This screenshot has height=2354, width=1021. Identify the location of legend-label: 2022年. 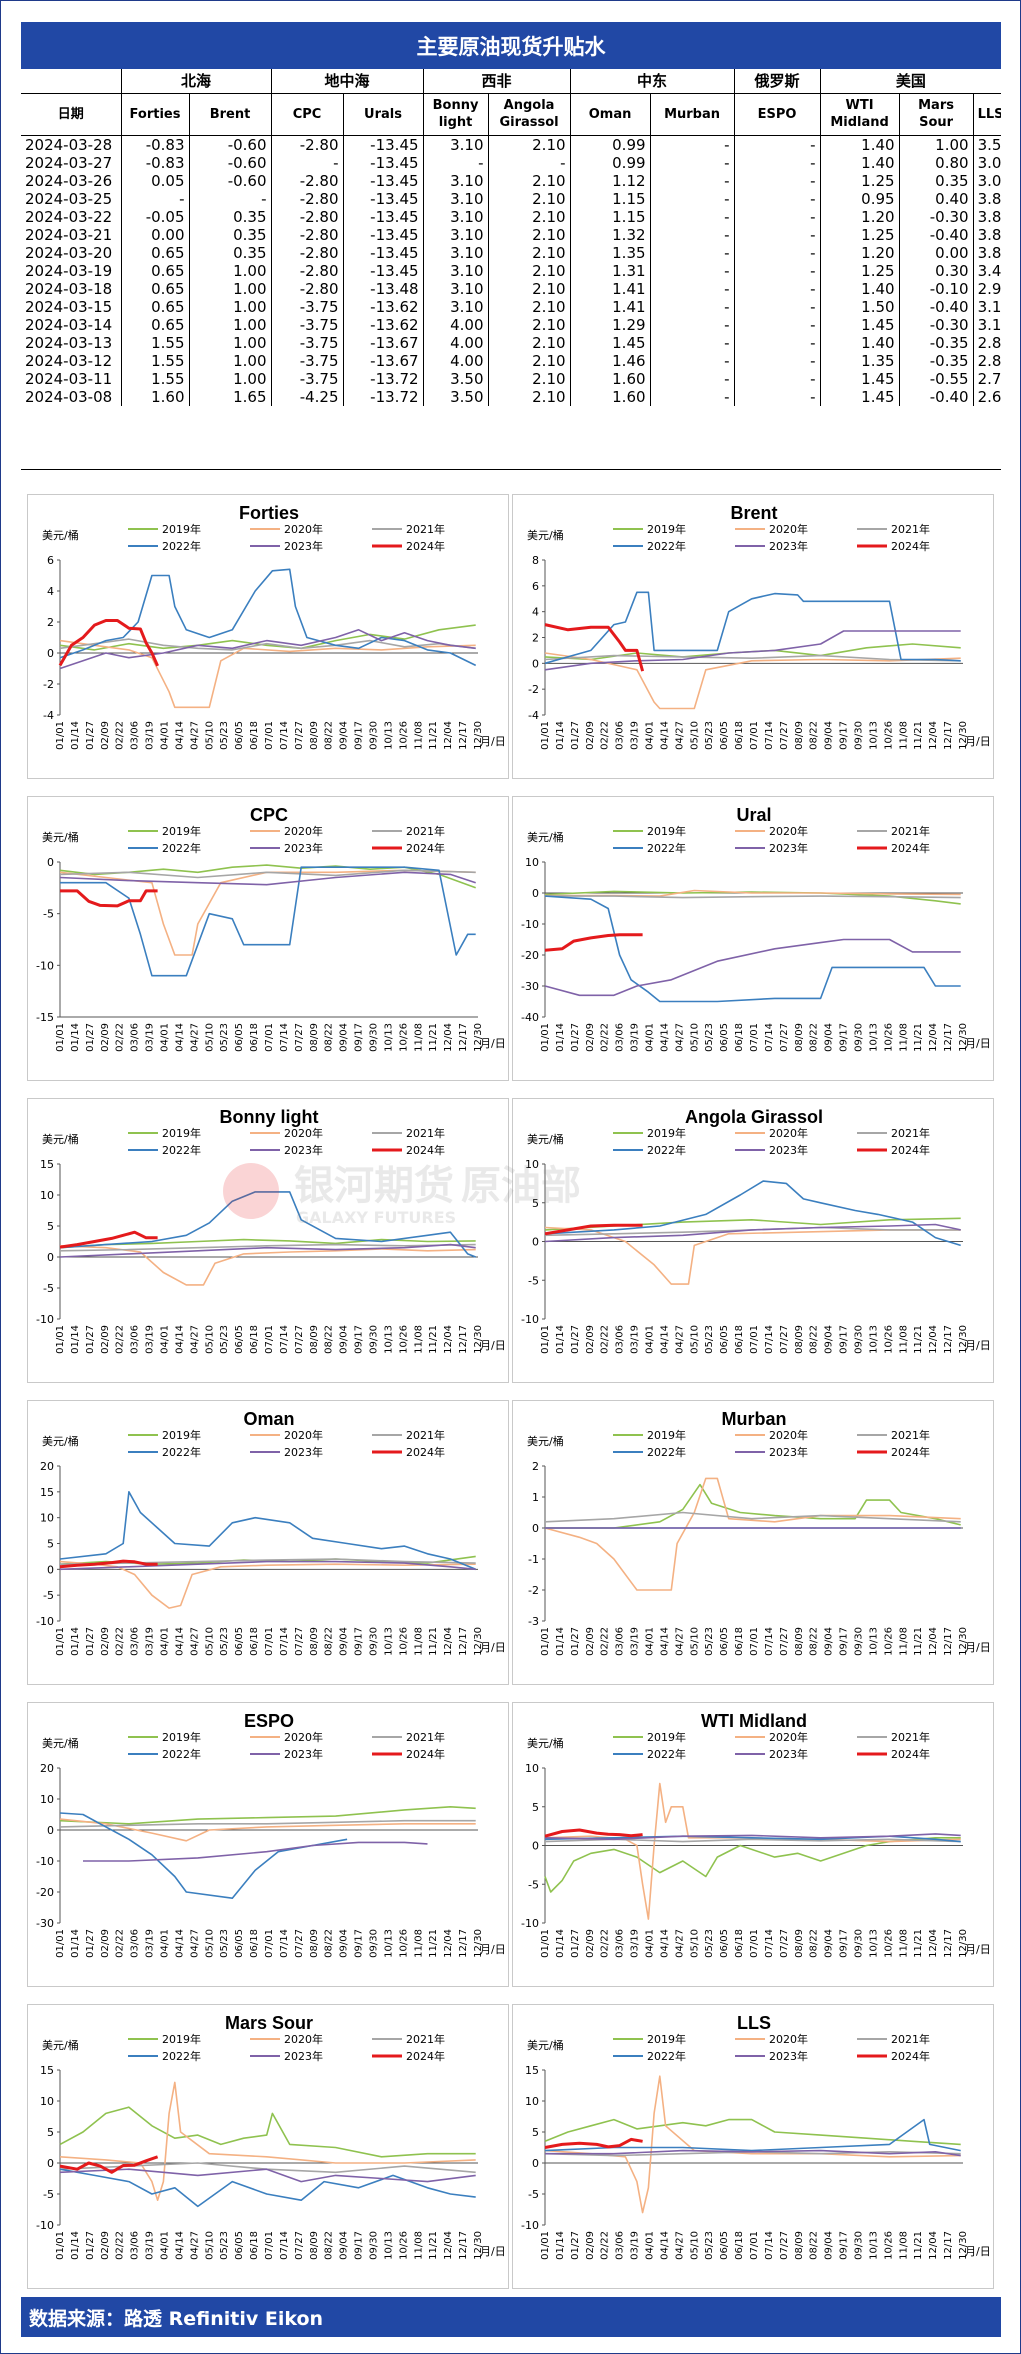
(181, 546).